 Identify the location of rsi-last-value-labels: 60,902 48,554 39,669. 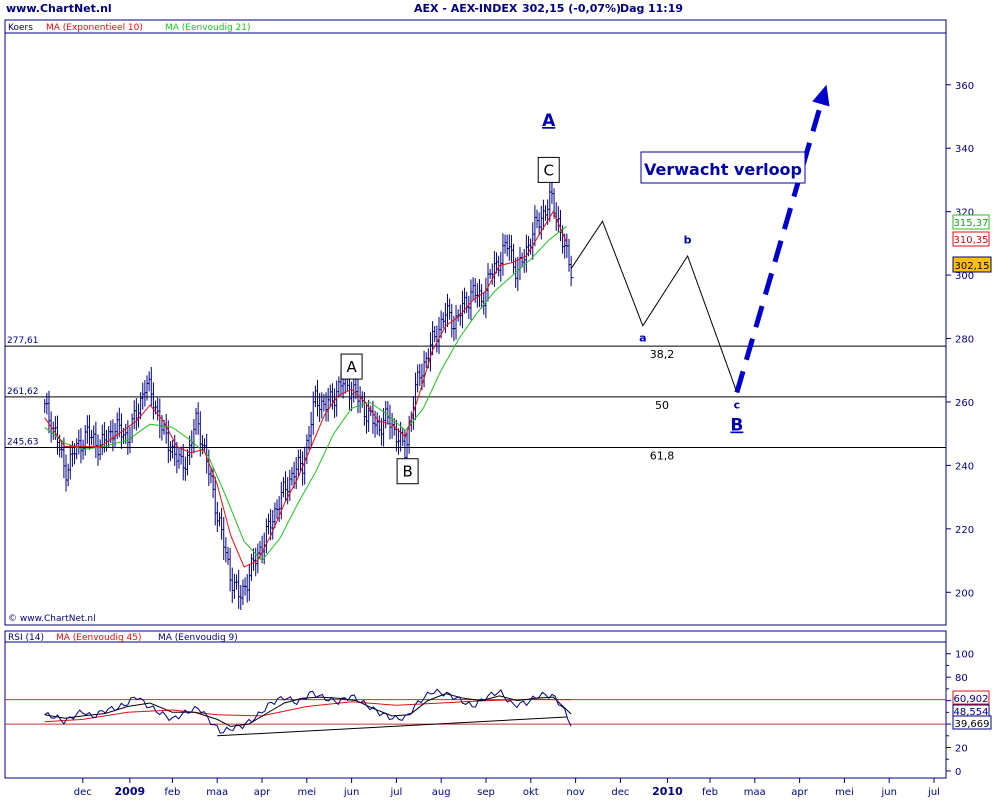
(972, 710).